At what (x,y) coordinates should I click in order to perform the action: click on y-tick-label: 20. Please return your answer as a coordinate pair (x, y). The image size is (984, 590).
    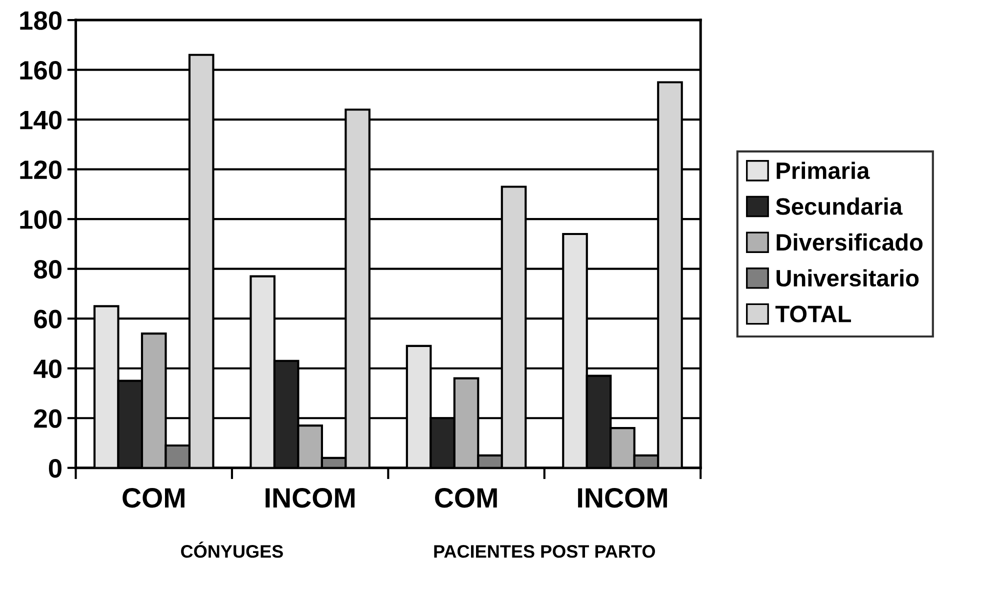
    Looking at the image, I should click on (48, 418).